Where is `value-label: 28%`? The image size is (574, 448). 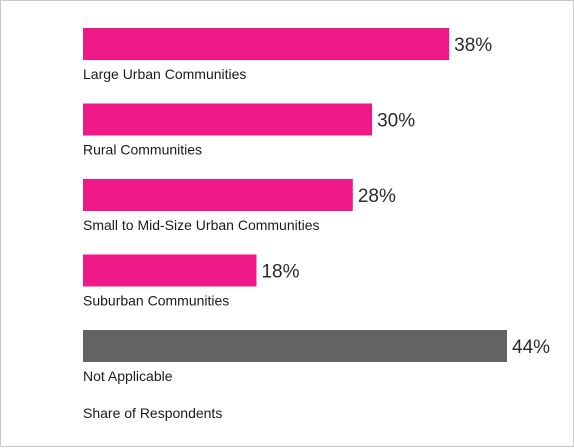 value-label: 28% is located at coordinates (377, 196).